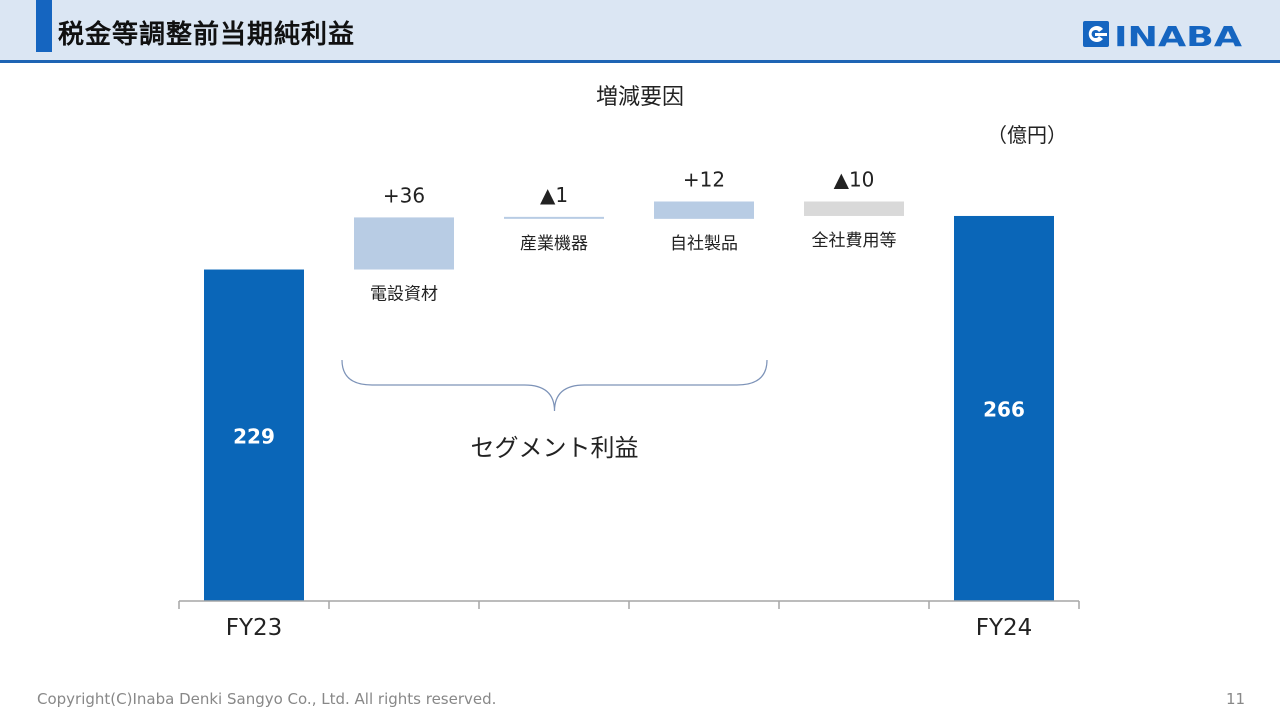 The width and height of the screenshot is (1280, 720). What do you see at coordinates (1027, 135) in the screenshot?
I see `unit-label: （億円）` at bounding box center [1027, 135].